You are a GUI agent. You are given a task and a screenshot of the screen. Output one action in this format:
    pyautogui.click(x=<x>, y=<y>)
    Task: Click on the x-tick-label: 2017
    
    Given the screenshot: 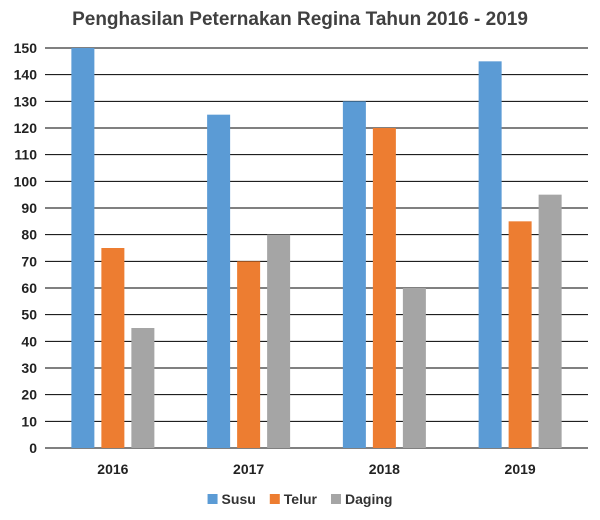 What is the action you would take?
    pyautogui.click(x=248, y=469)
    